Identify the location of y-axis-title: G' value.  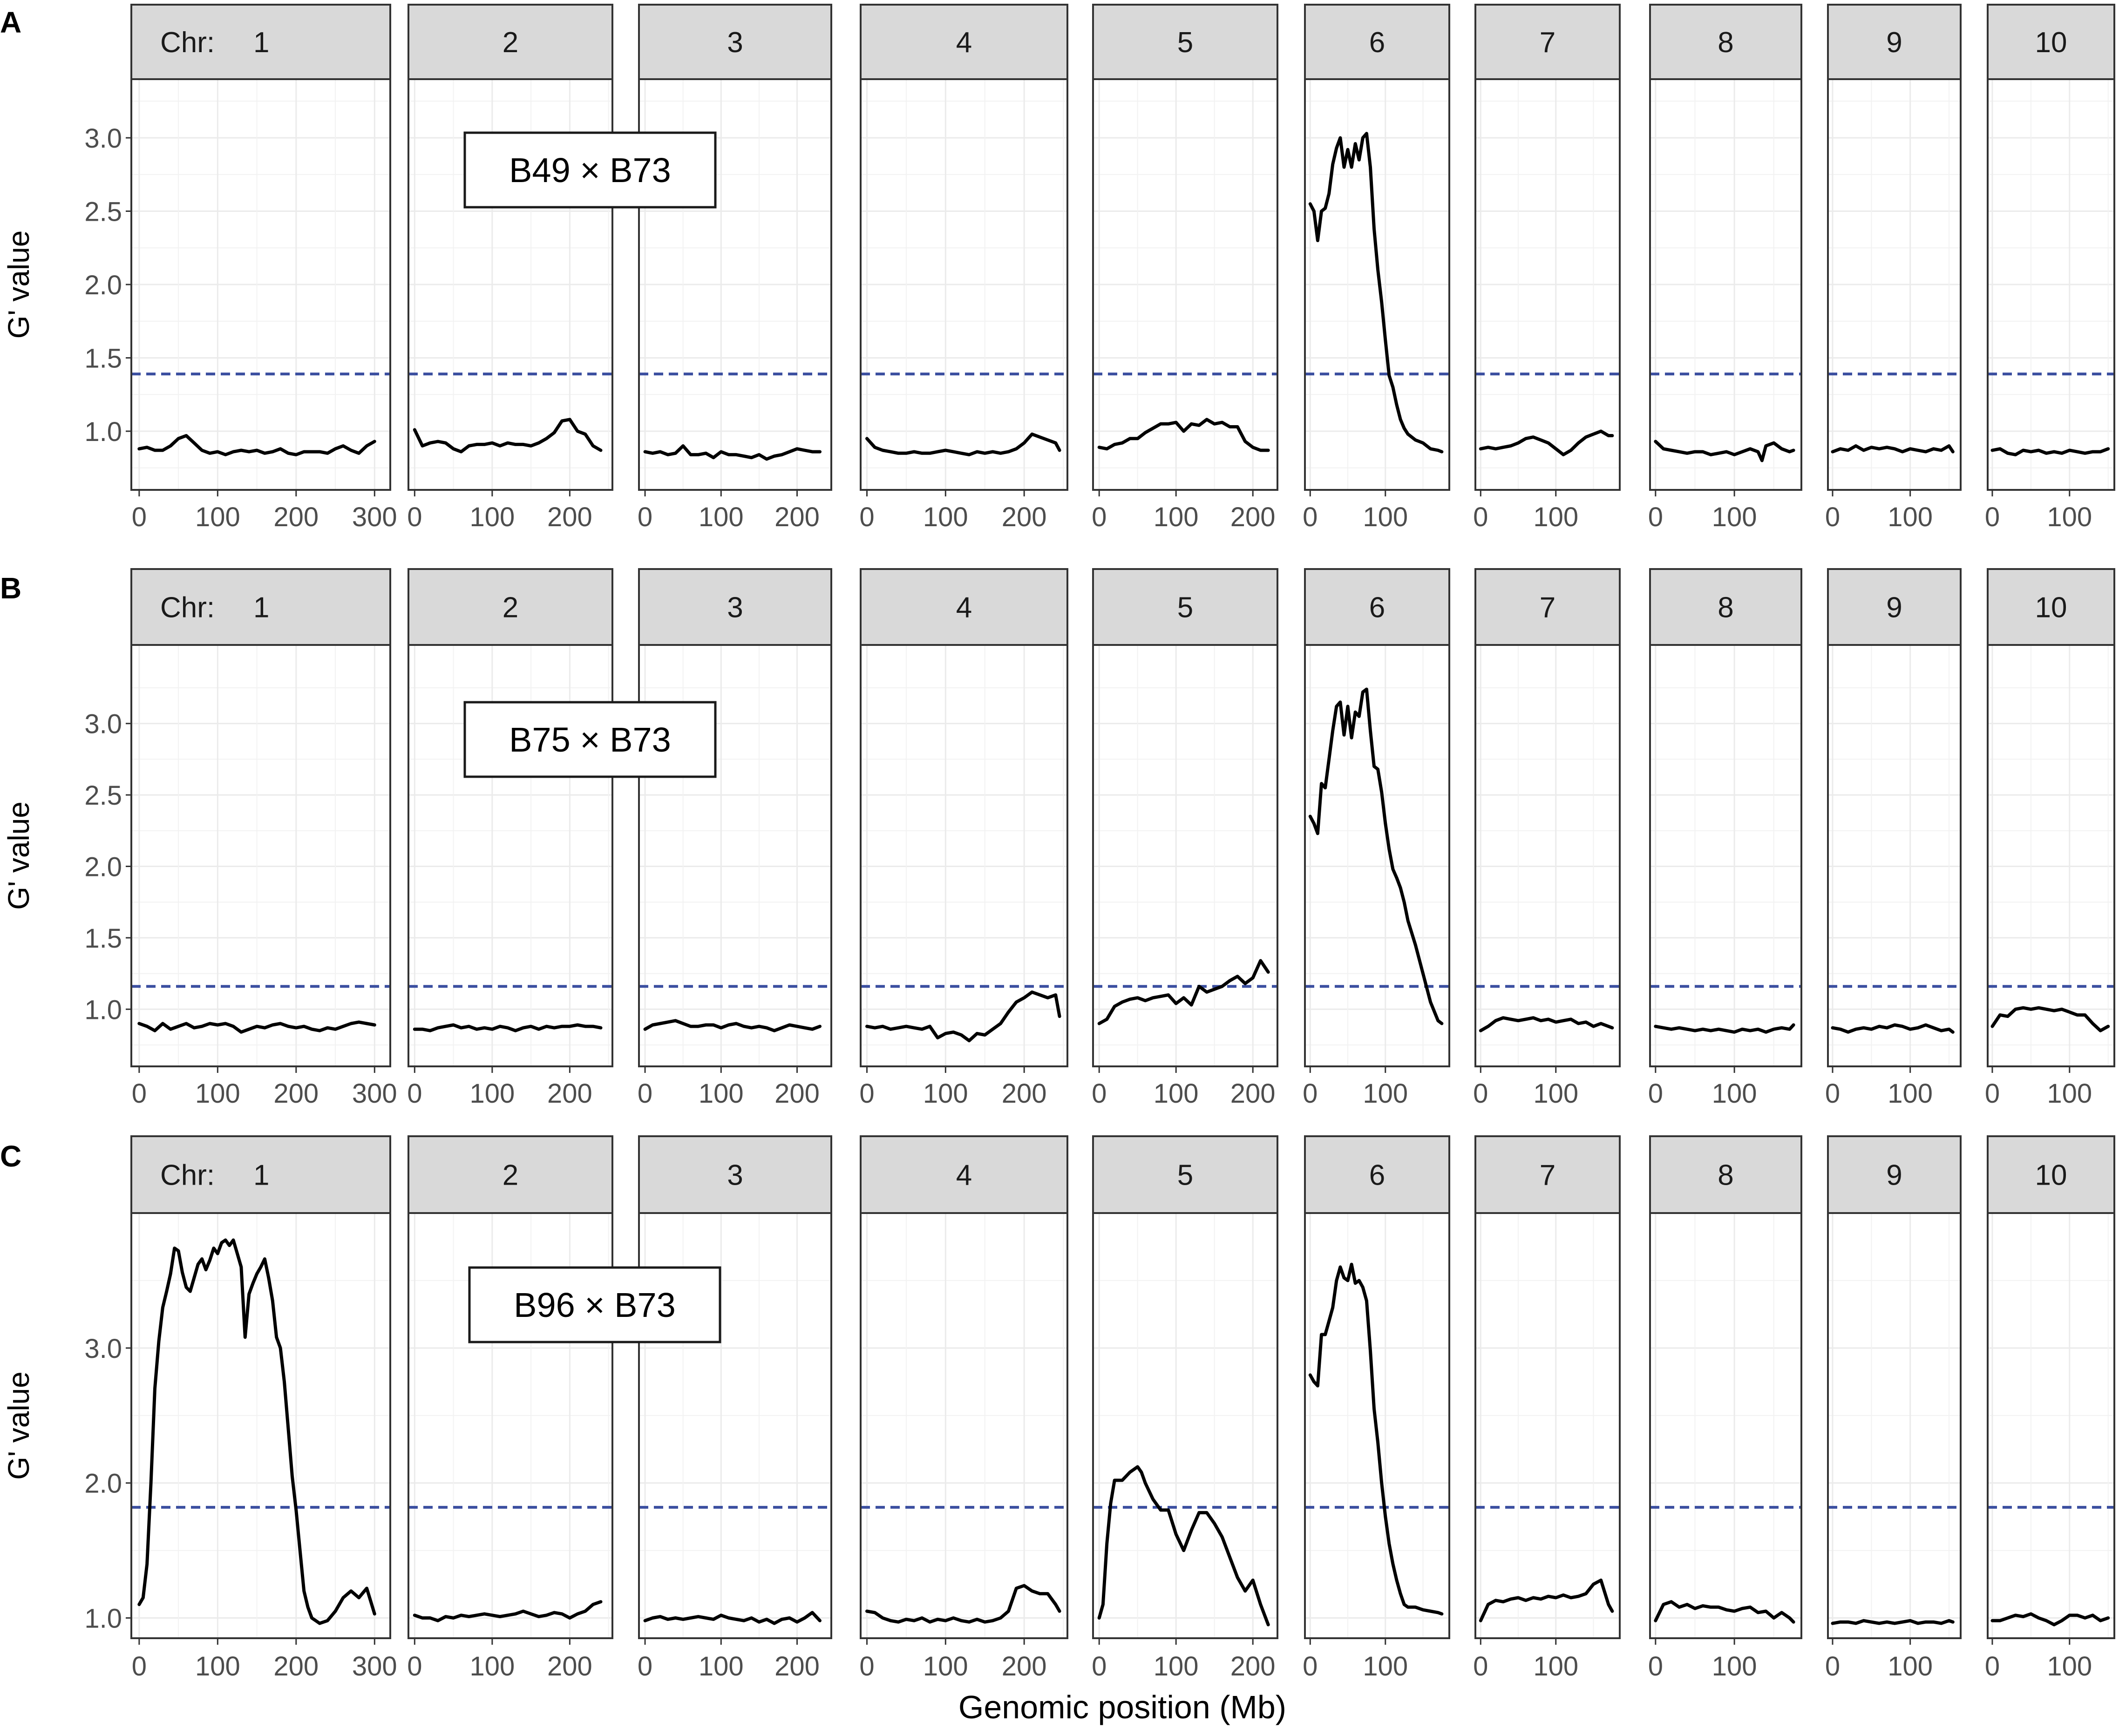
(18, 1425).